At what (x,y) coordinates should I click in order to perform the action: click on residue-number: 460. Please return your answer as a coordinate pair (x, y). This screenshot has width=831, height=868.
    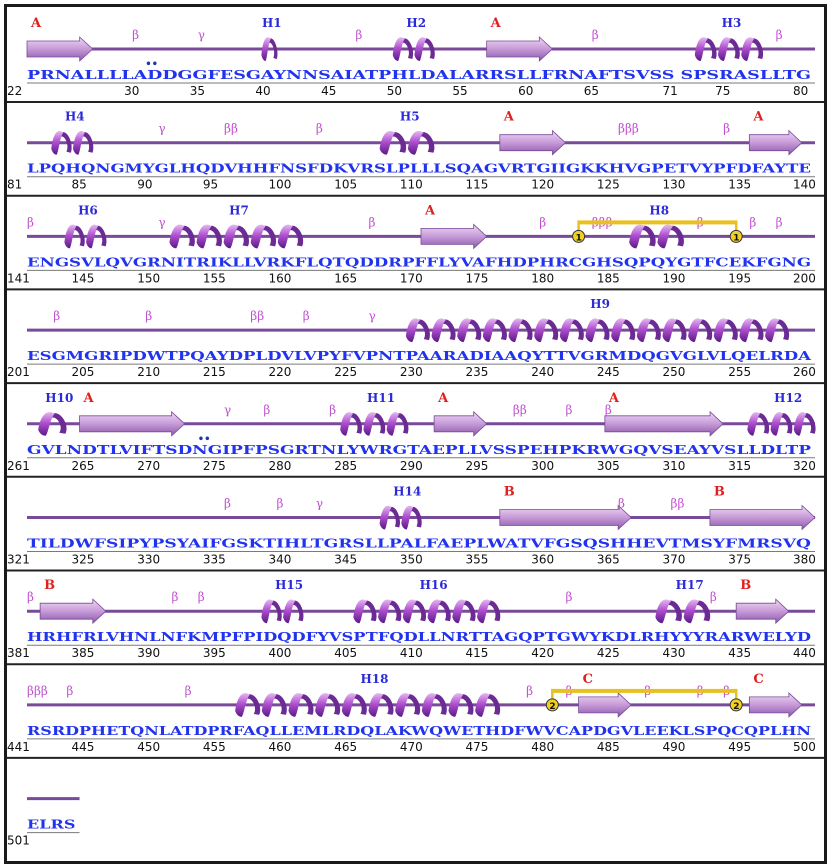
    Looking at the image, I should click on (280, 747).